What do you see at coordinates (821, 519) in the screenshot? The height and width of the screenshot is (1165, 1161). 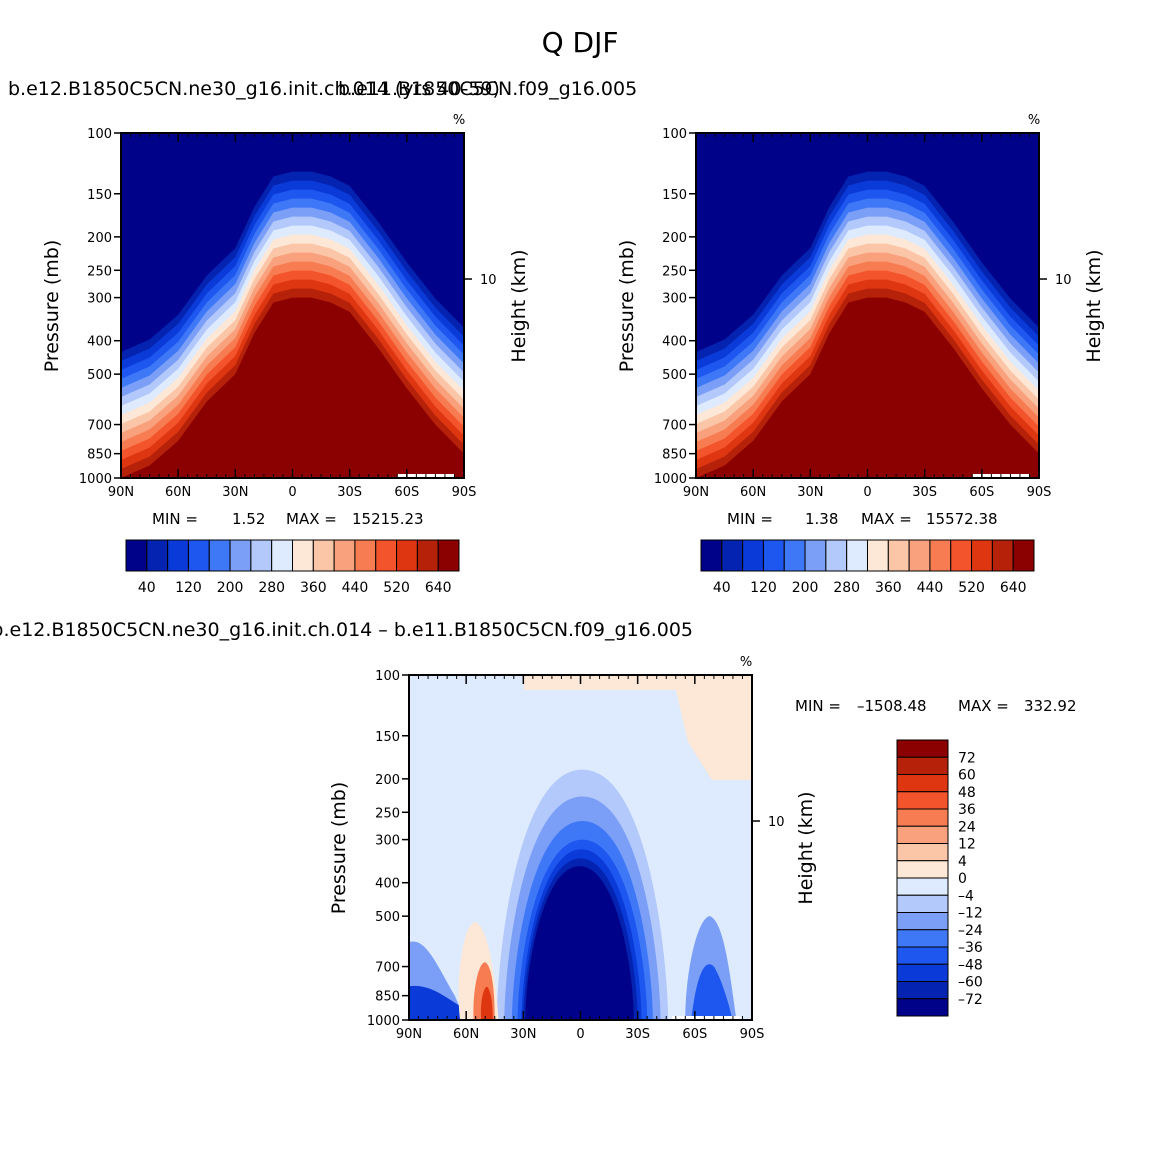 I see `min-value-right: 1.38` at bounding box center [821, 519].